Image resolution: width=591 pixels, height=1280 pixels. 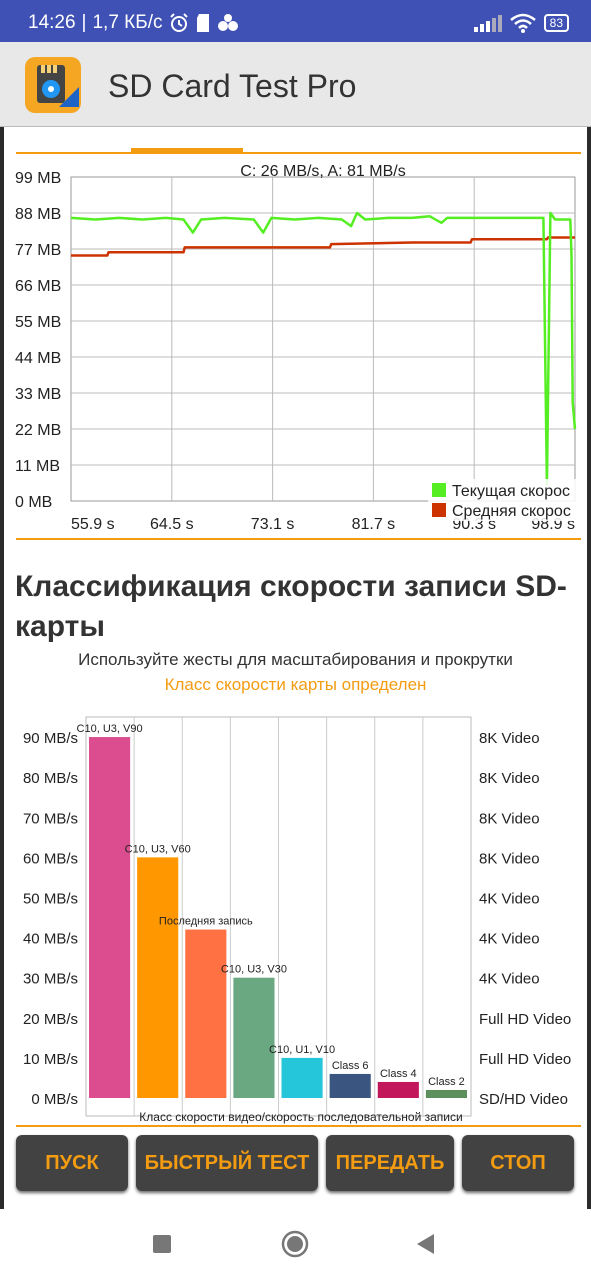 What do you see at coordinates (50, 1059) in the screenshot?
I see `y-tick-label: 10 MB/s` at bounding box center [50, 1059].